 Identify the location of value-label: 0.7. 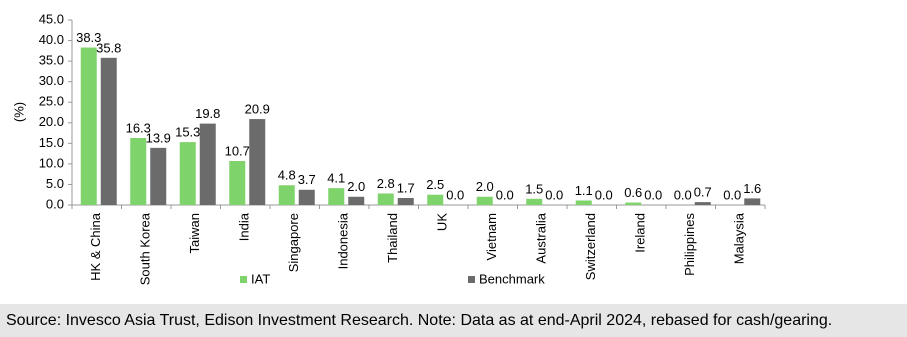
(703, 192).